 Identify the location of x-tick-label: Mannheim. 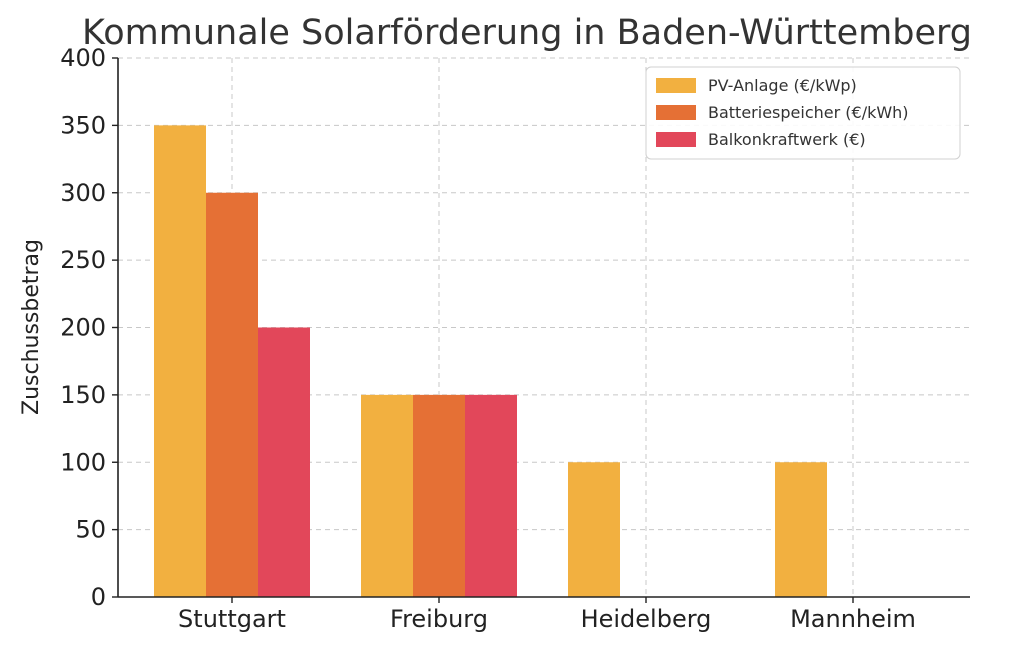
(853, 619).